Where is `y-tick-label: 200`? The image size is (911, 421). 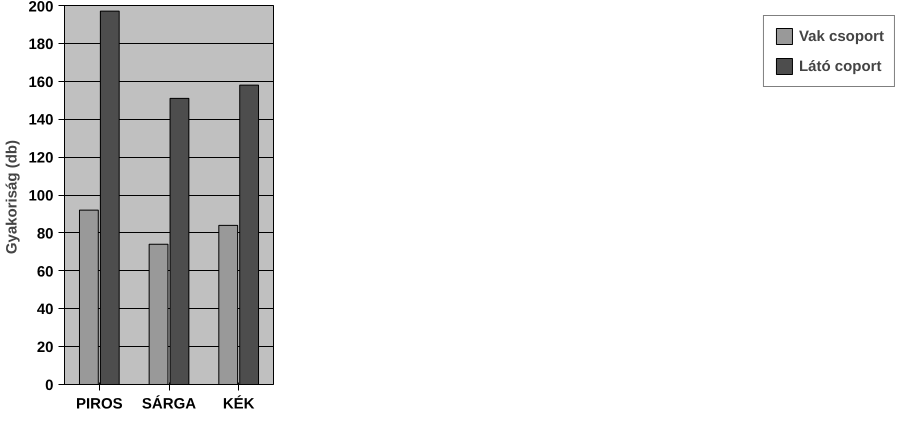 y-tick-label: 200 is located at coordinates (41, 8).